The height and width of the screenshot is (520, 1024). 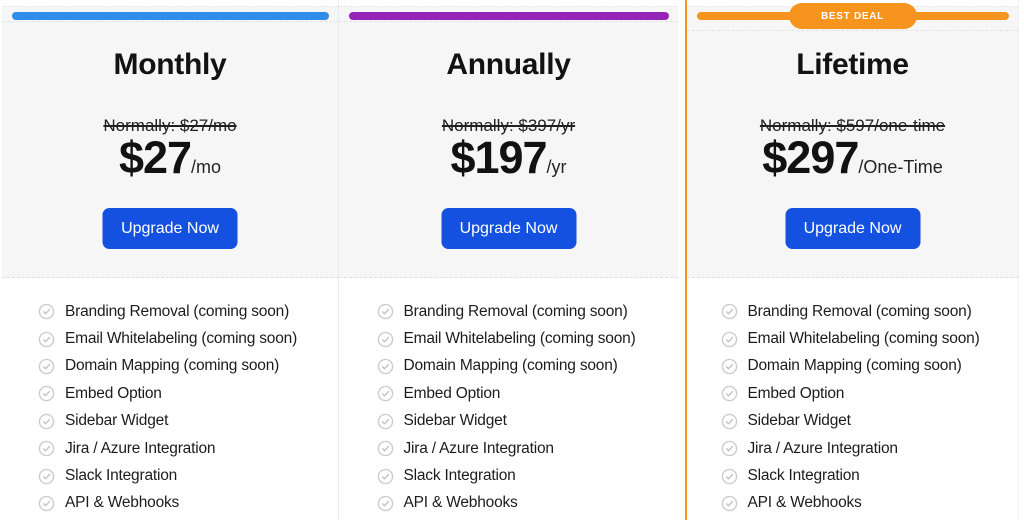 What do you see at coordinates (508, 125) in the screenshot?
I see `original-price-strikethrough: Normally: $397/yr` at bounding box center [508, 125].